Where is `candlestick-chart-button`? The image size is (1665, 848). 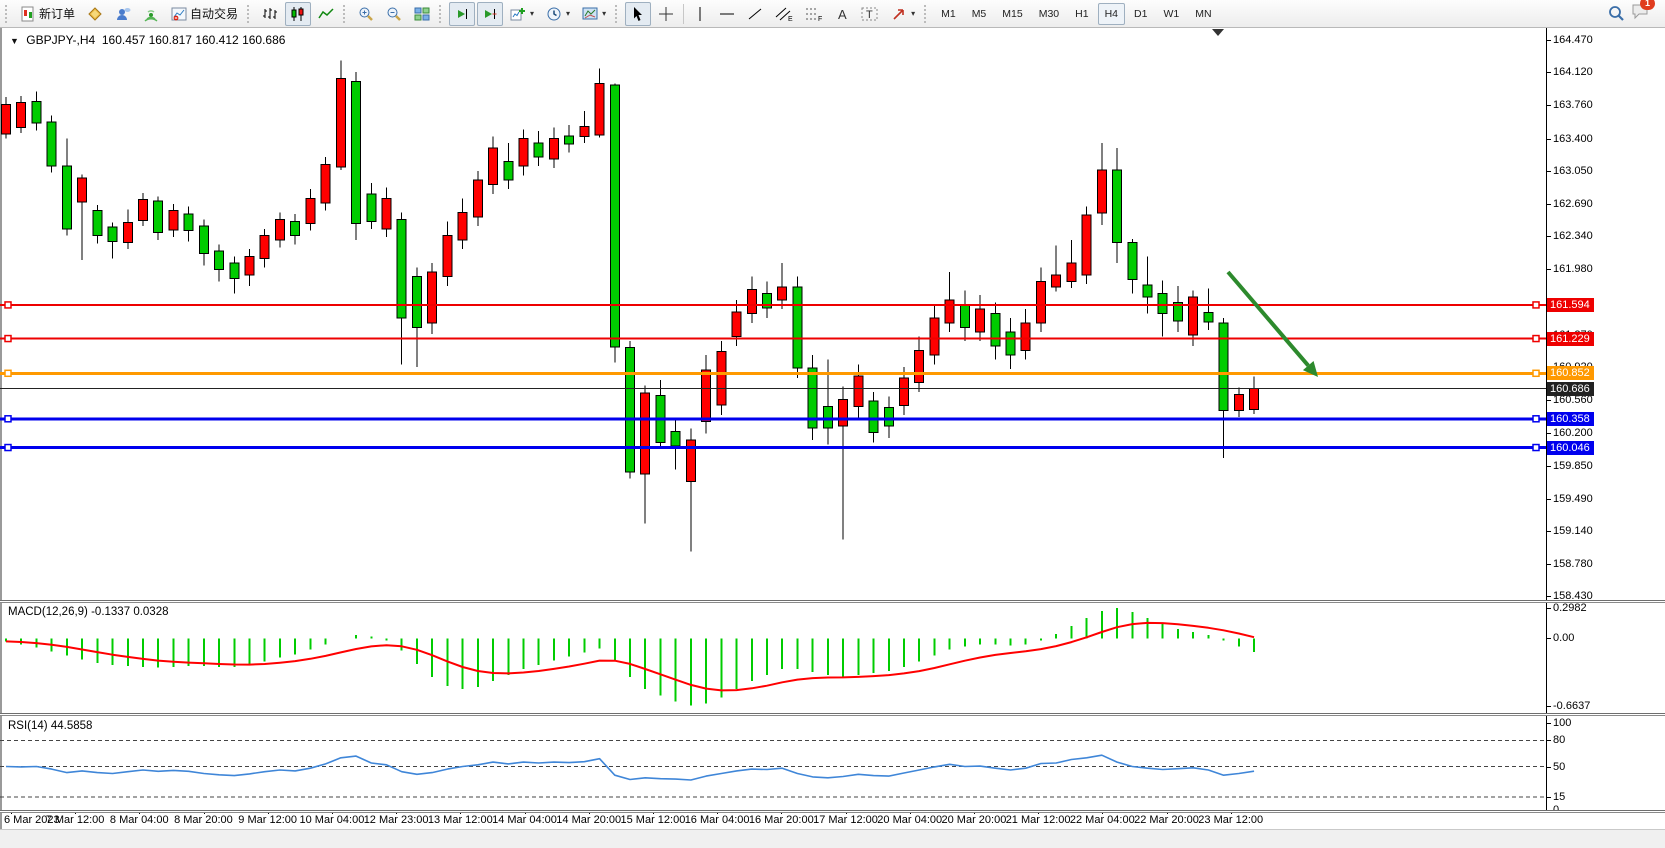 candlestick-chart-button is located at coordinates (298, 13).